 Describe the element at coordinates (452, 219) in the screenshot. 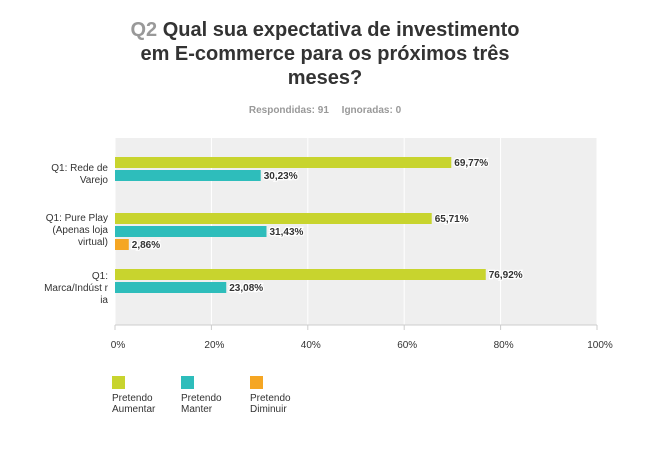

I see `data-label: 65,71%` at that location.